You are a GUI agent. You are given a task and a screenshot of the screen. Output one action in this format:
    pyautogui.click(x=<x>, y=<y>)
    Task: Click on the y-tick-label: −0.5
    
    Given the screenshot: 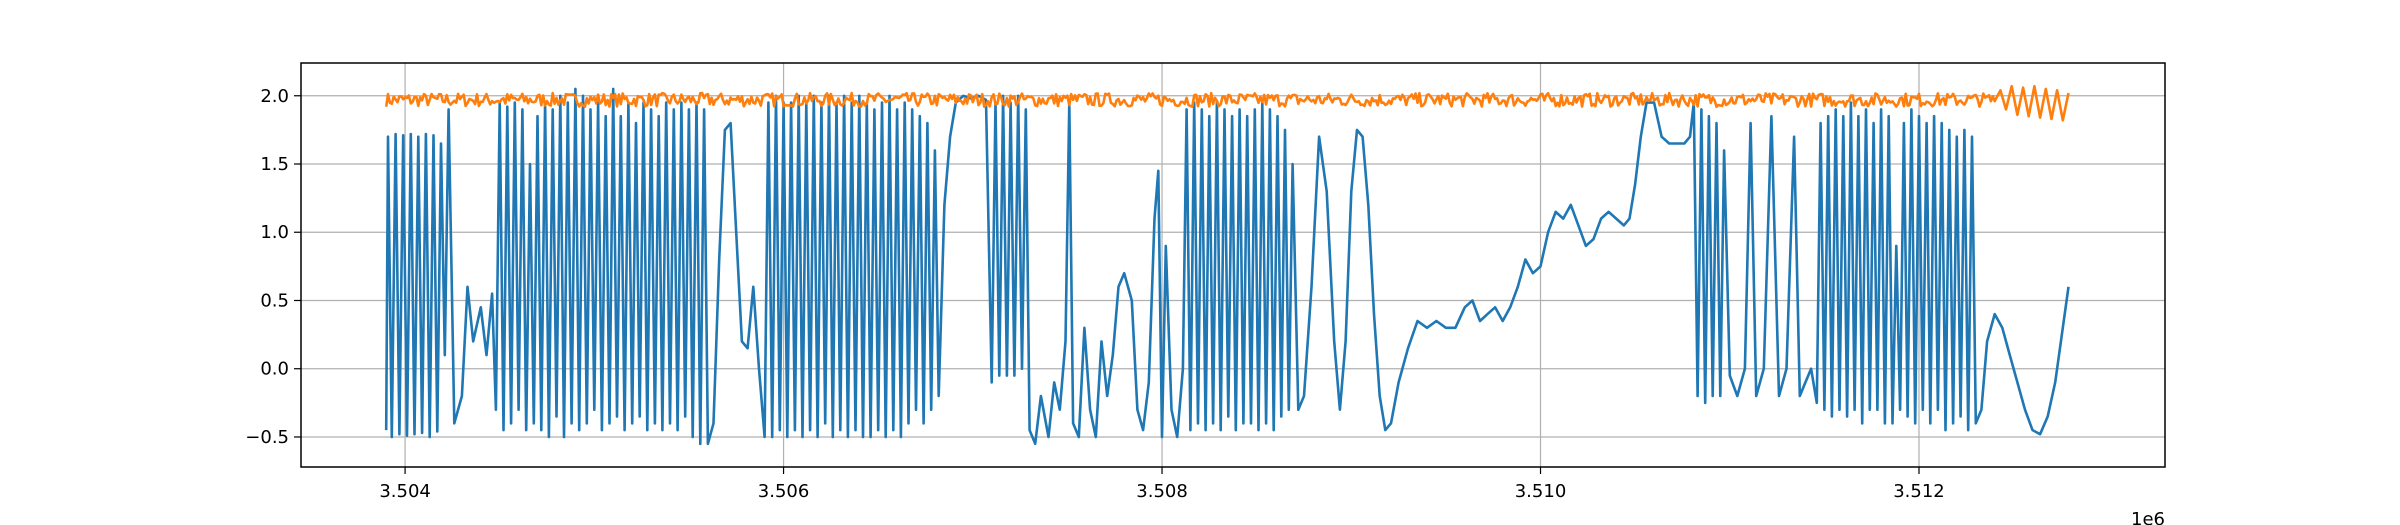 What is the action you would take?
    pyautogui.click(x=267, y=437)
    